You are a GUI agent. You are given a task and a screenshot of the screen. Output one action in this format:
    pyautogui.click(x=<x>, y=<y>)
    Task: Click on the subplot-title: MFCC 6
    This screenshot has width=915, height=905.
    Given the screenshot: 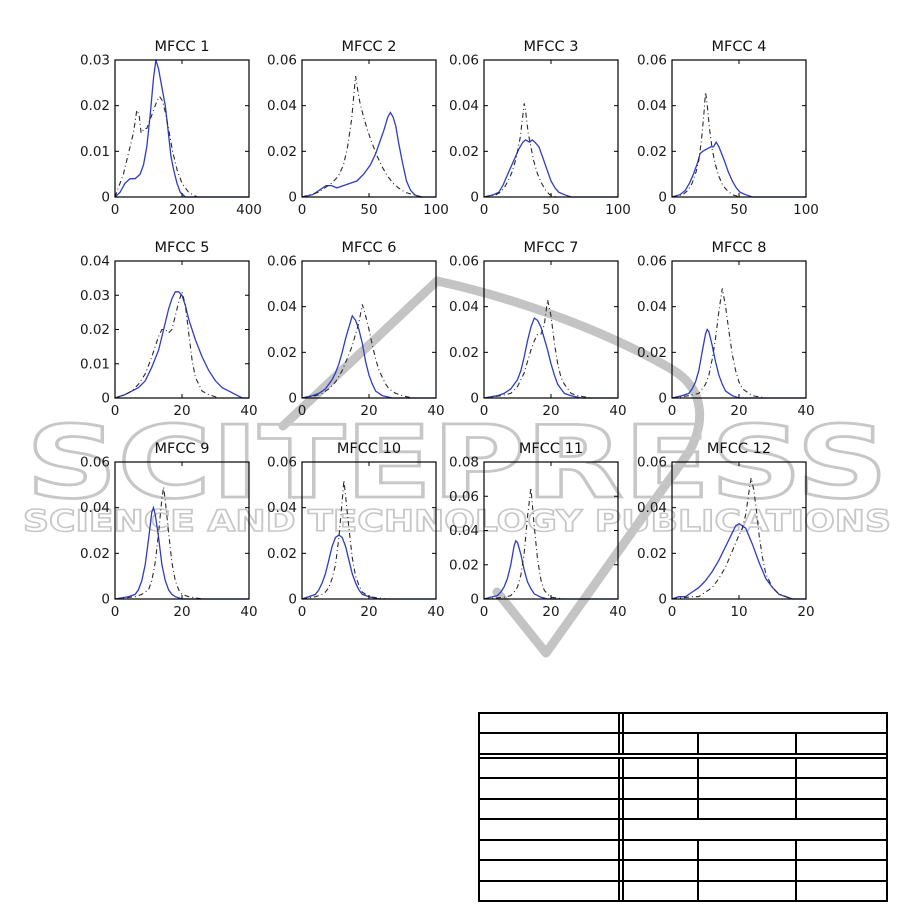 What is the action you would take?
    pyautogui.click(x=369, y=248)
    